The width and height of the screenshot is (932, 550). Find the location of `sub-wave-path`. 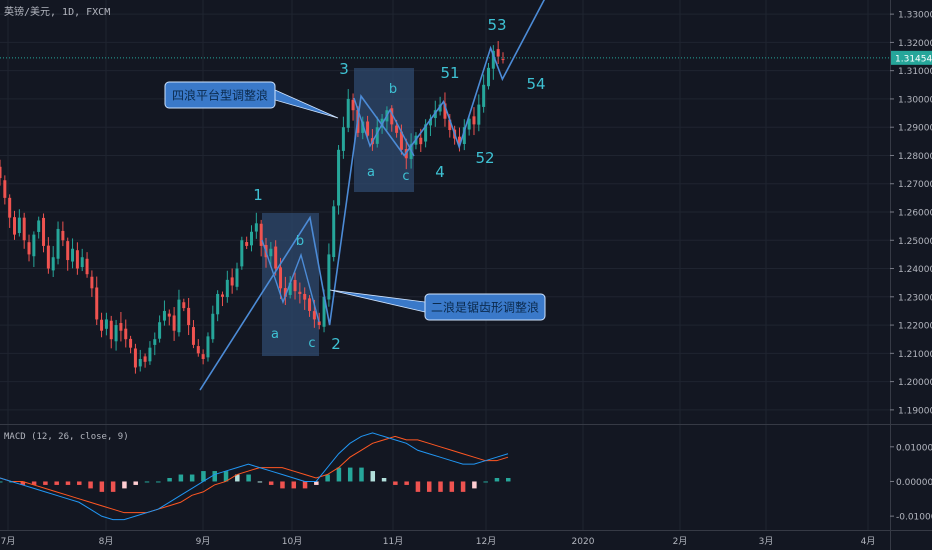

sub-wave-path is located at coordinates (384, 127).